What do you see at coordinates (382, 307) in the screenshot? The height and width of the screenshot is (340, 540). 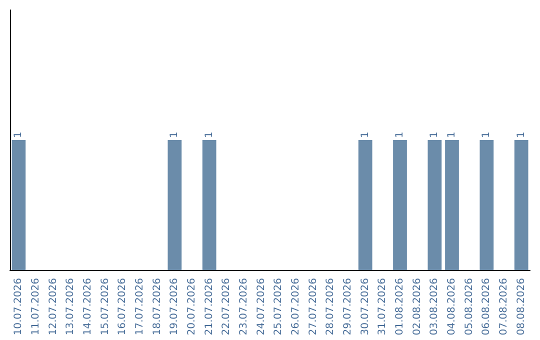 I see `x-tick-label: 31.07.2026` at bounding box center [382, 307].